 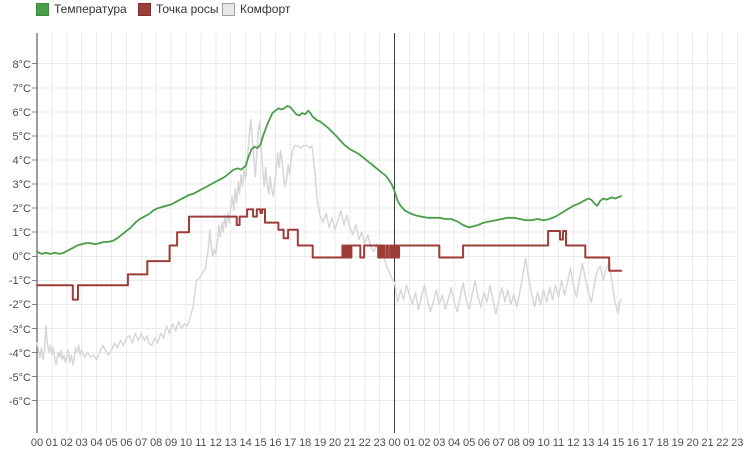 What do you see at coordinates (42, 9) in the screenshot?
I see `temperature-swatch-icon` at bounding box center [42, 9].